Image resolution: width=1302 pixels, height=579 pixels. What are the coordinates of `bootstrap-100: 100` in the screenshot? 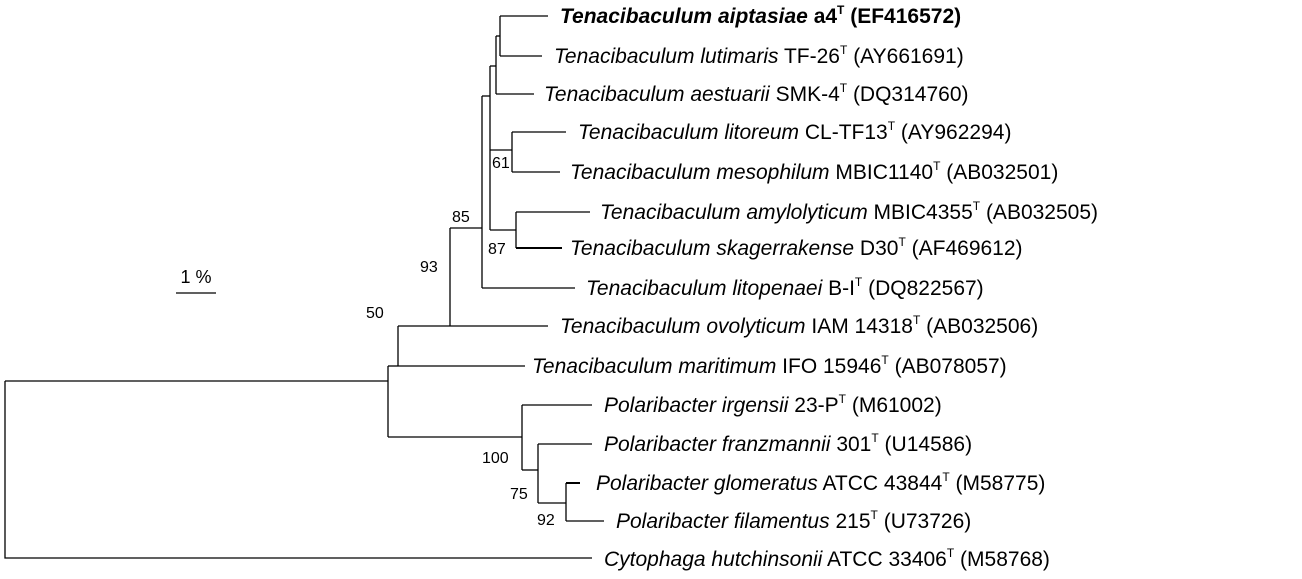 It's located at (495, 458).